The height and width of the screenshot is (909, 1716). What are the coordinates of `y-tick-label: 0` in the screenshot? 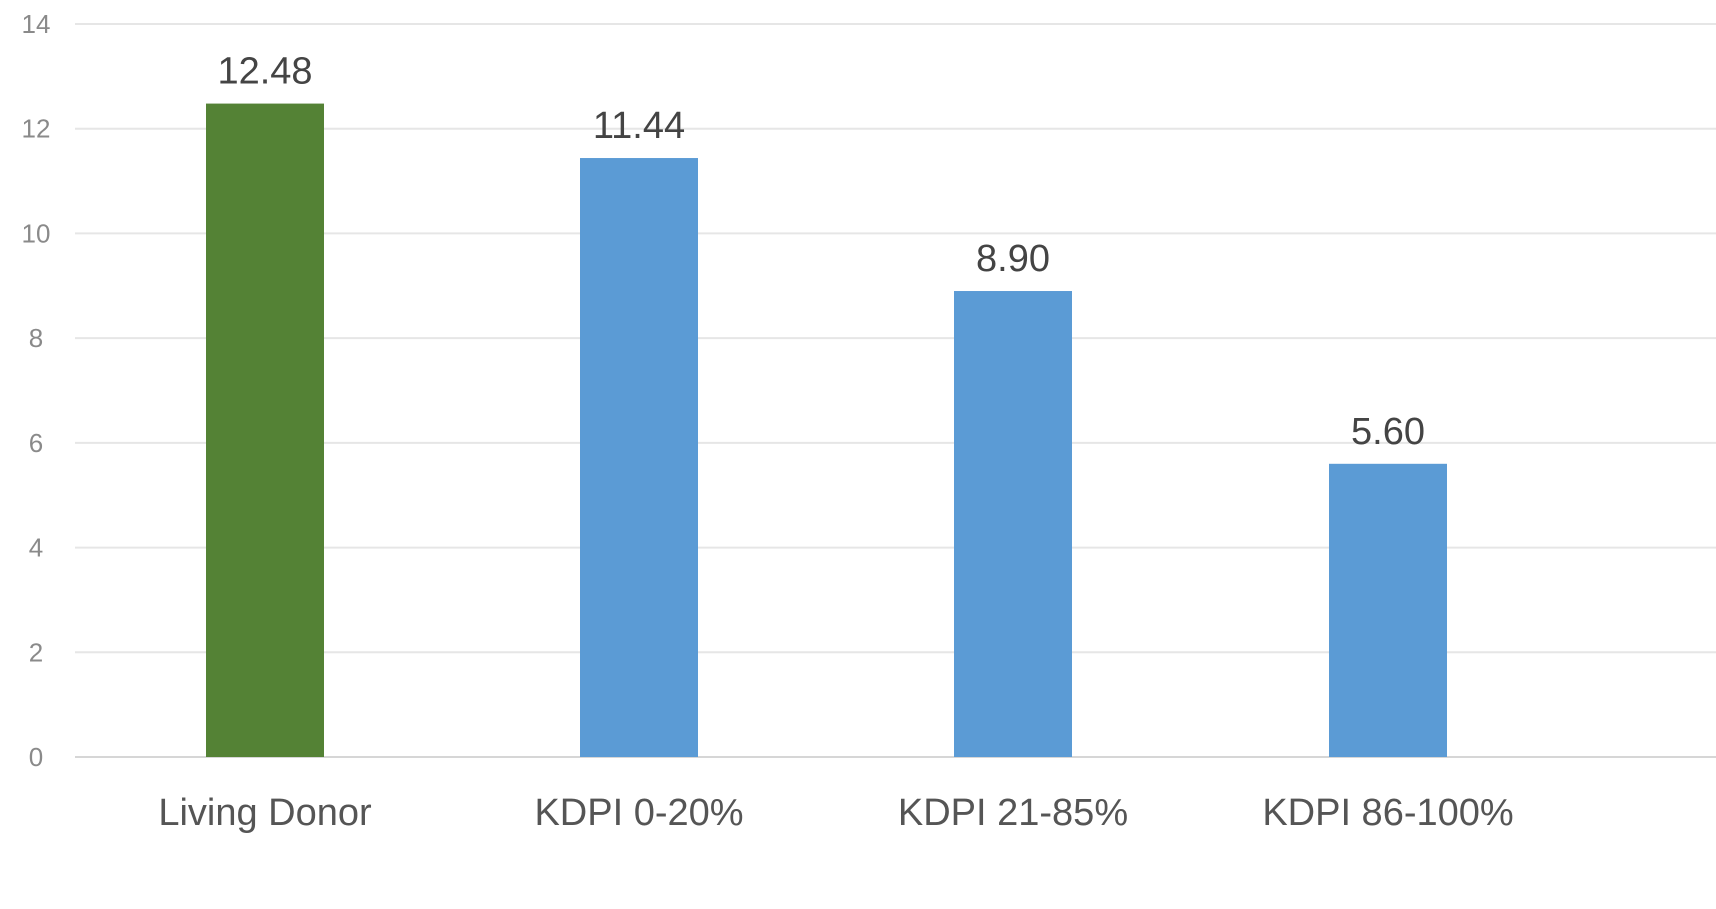 It's located at (36, 757).